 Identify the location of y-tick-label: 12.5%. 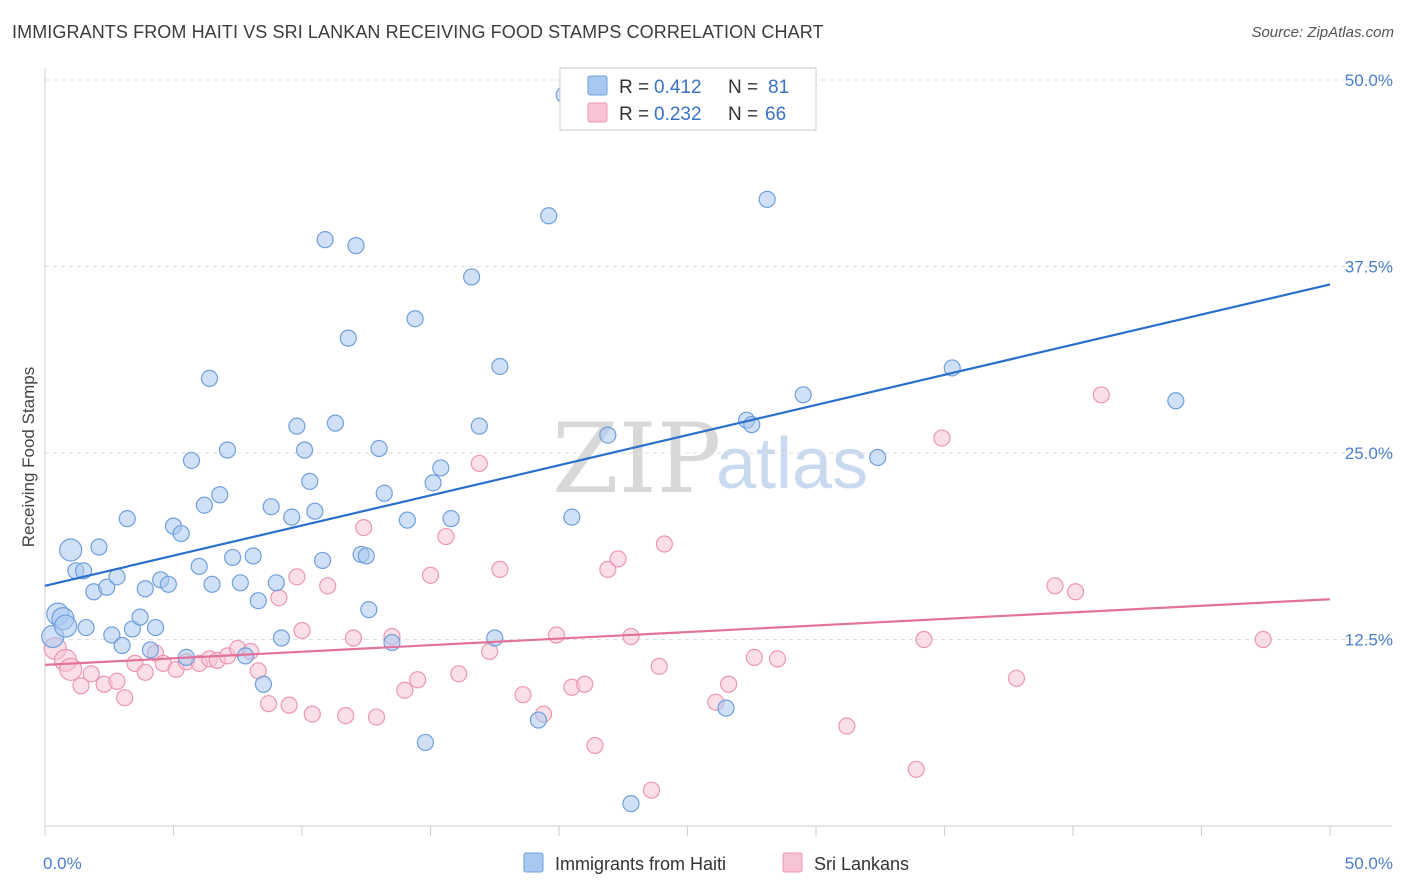
(1369, 640).